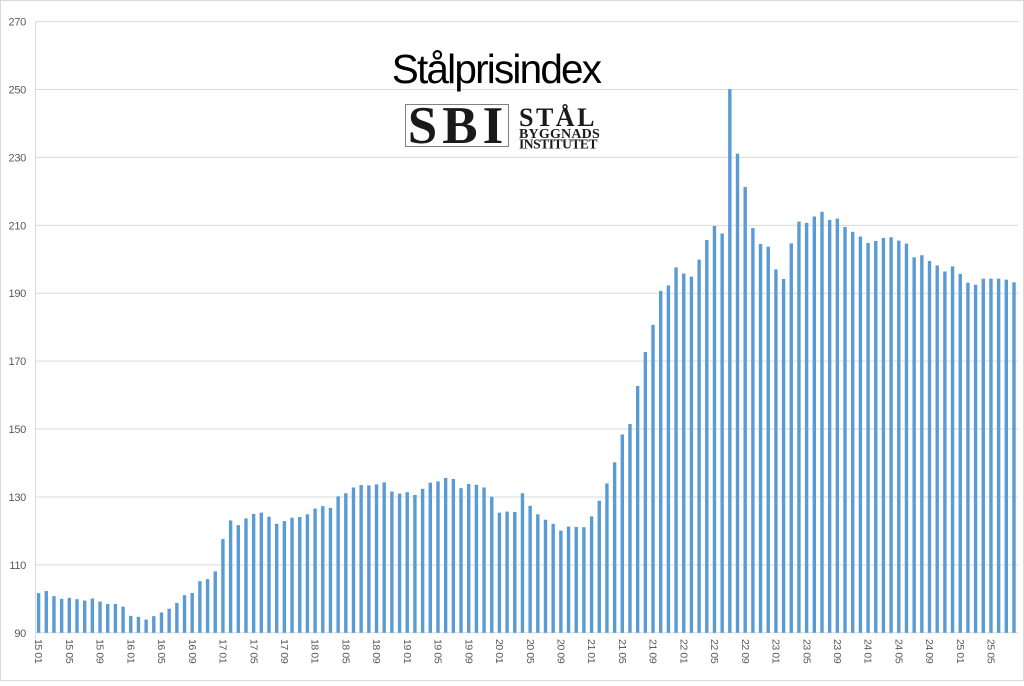 This screenshot has width=1024, height=686. Describe the element at coordinates (745, 651) in the screenshot. I see `svg-text: 22 09` at that location.